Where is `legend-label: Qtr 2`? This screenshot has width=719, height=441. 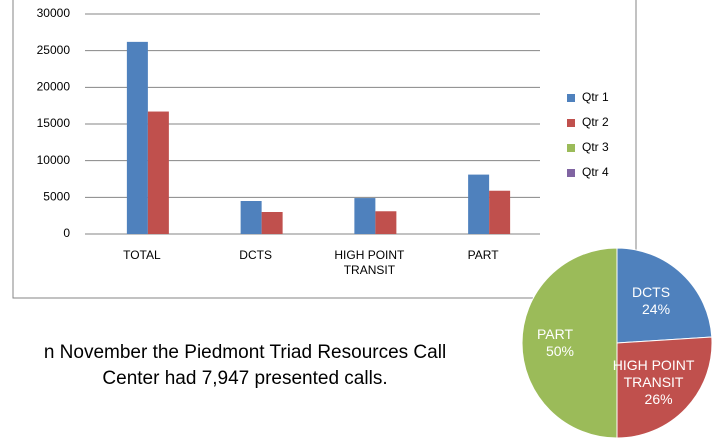
legend-label: Qtr 2 is located at coordinates (595, 122).